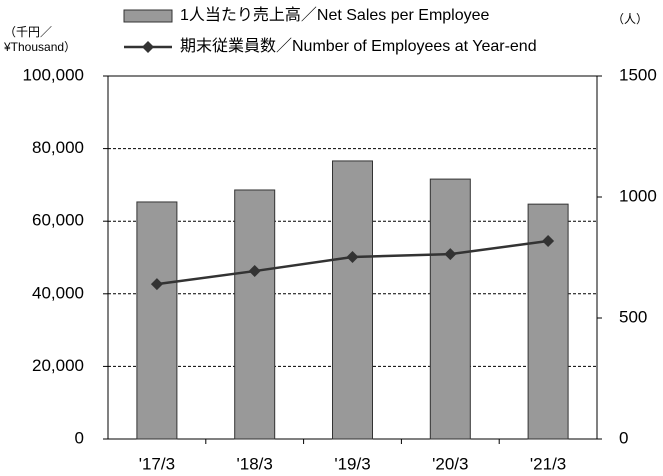 Image resolution: width=663 pixels, height=476 pixels. I want to click on y-tick-label: 0, so click(79, 437).